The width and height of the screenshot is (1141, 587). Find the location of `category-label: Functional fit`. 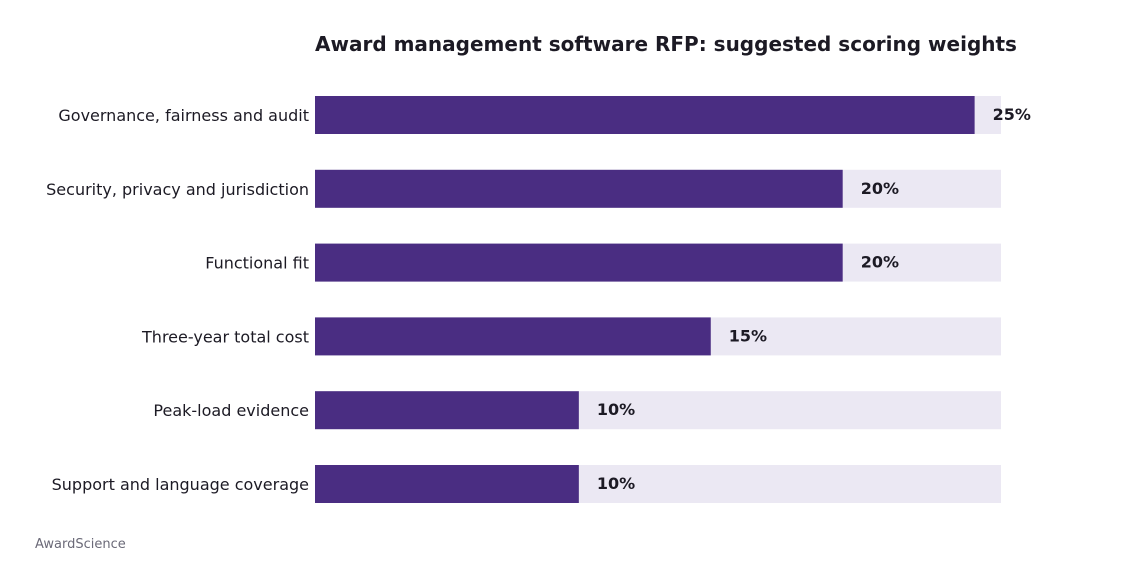

category-label: Functional fit is located at coordinates (257, 263).